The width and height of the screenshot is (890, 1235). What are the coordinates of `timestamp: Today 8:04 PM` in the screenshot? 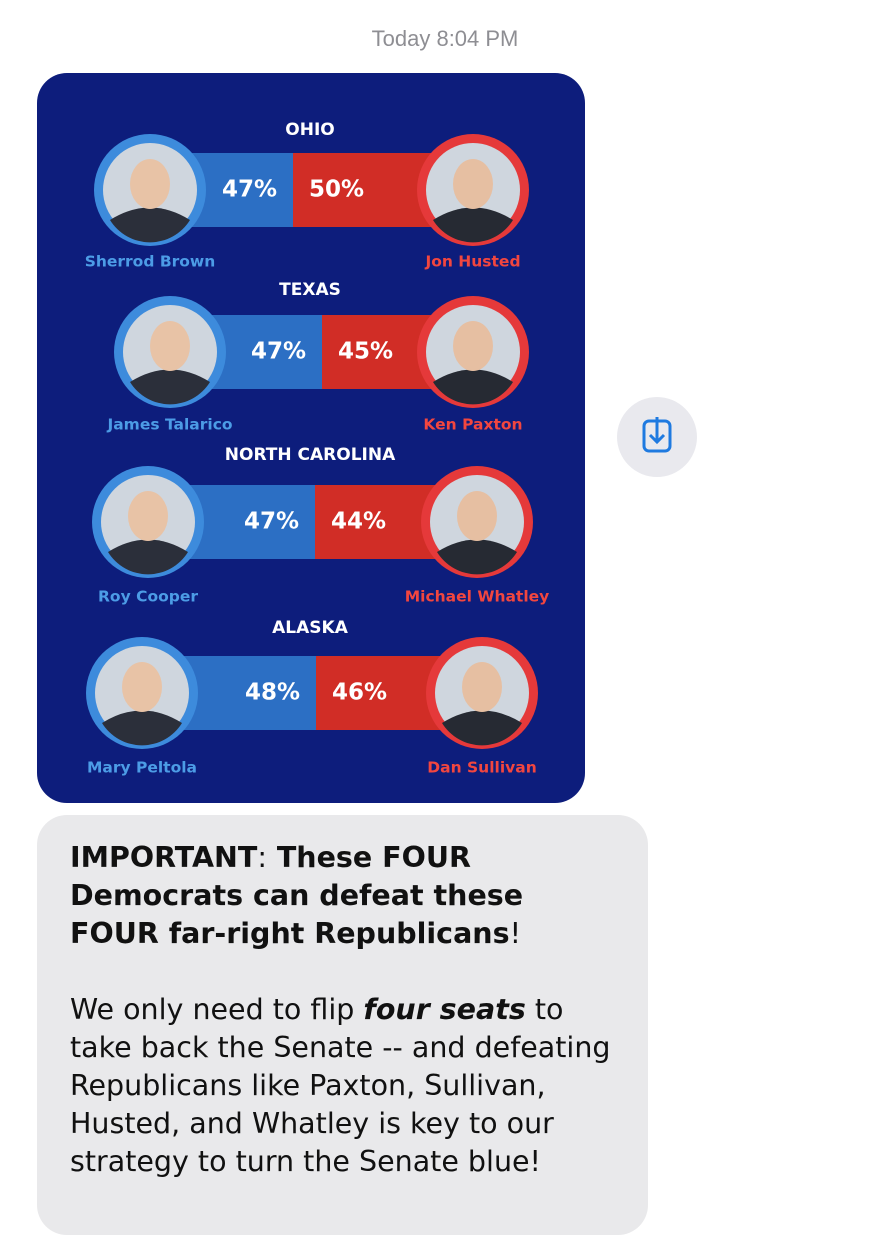 It's located at (445, 39).